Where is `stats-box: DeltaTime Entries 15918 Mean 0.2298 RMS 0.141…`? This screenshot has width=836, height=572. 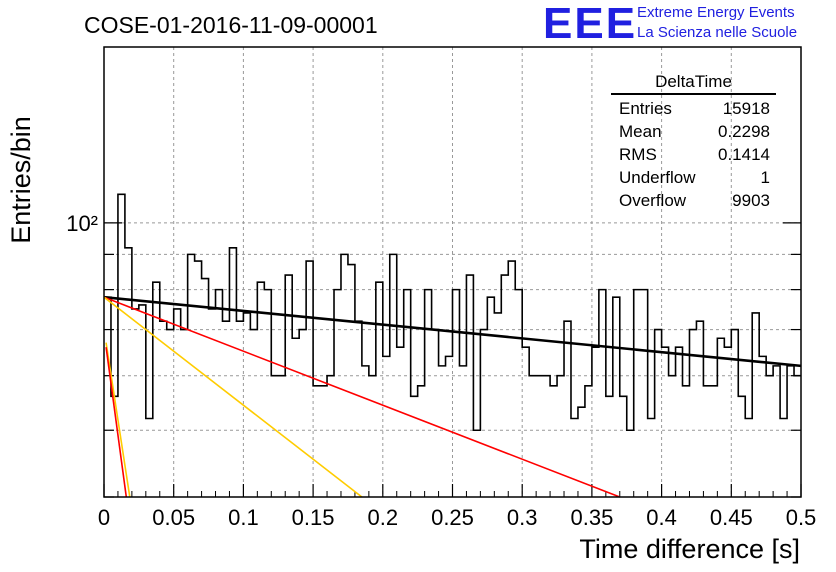
stats-box: DeltaTime Entries 15918 Mean 0.2298 RMS 0.141… is located at coordinates (693, 142).